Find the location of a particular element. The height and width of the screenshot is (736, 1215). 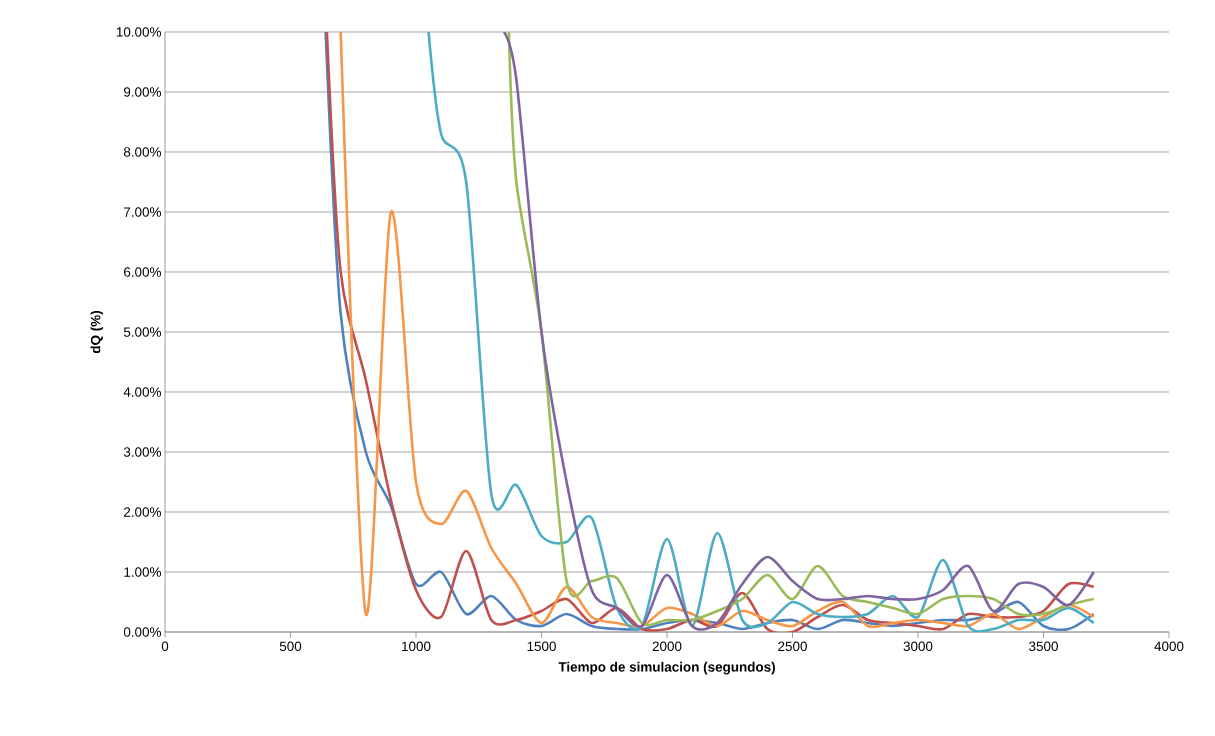

x-tick-label: 3500 is located at coordinates (1043, 646).